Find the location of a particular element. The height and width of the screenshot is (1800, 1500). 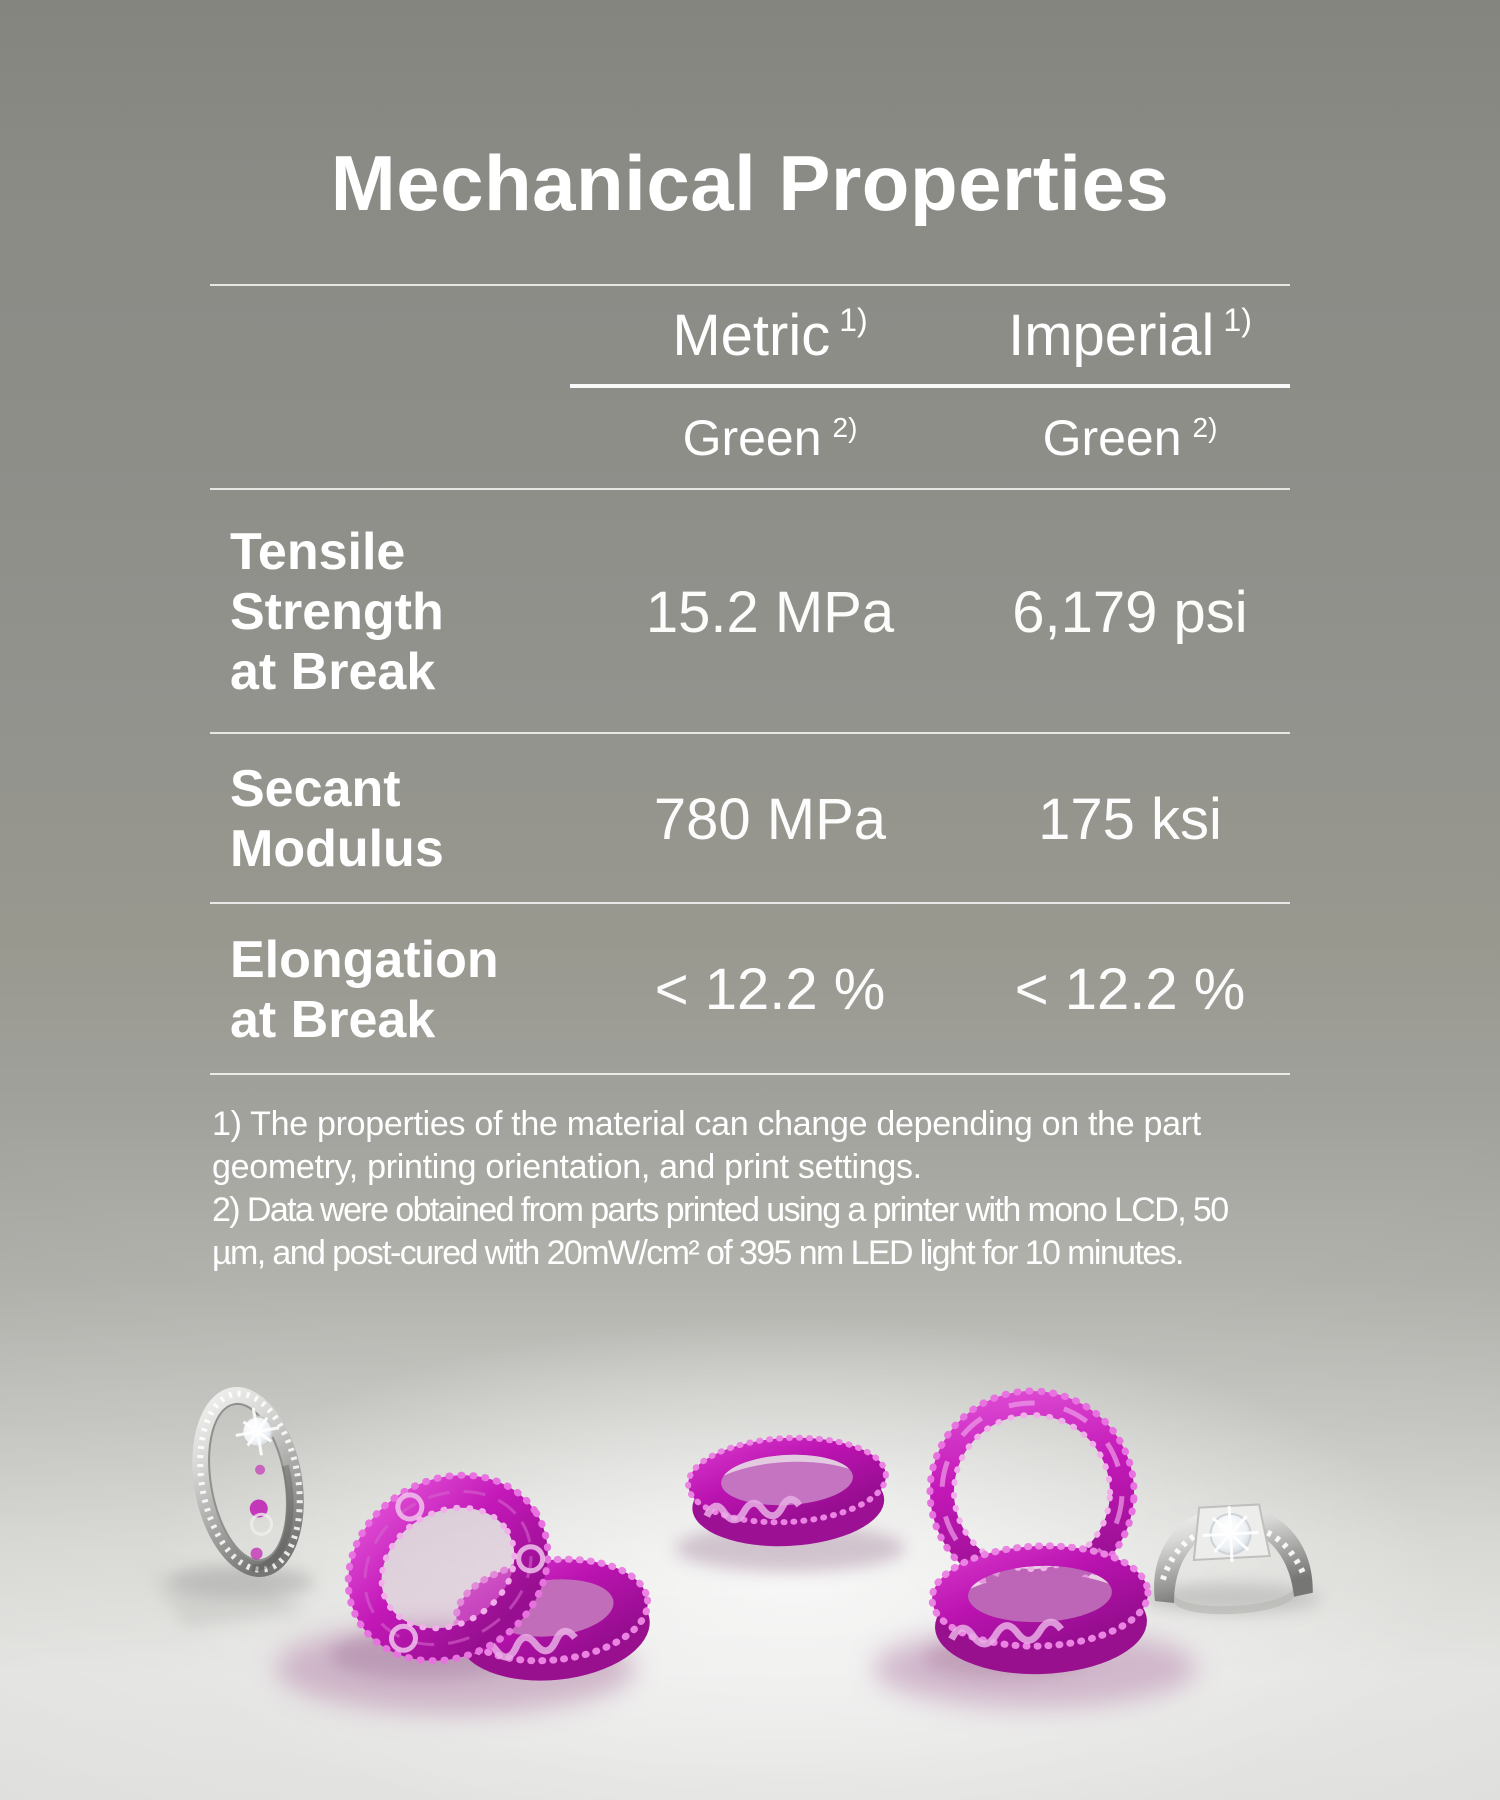

row-label-line: Strength is located at coordinates (337, 612).